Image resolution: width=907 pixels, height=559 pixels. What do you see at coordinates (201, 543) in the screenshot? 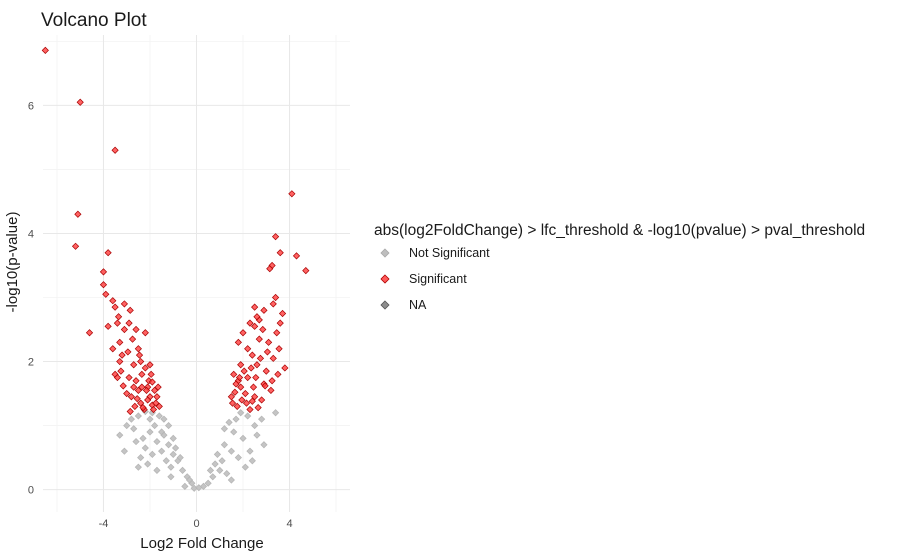
I see `x-axis-label: Log2 Fold Change` at bounding box center [201, 543].